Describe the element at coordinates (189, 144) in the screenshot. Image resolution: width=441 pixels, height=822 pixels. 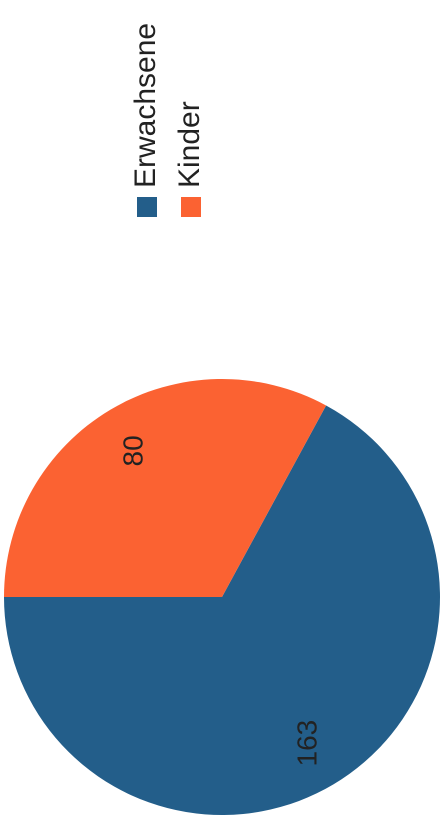
I see `legend-label: Kinder` at that location.